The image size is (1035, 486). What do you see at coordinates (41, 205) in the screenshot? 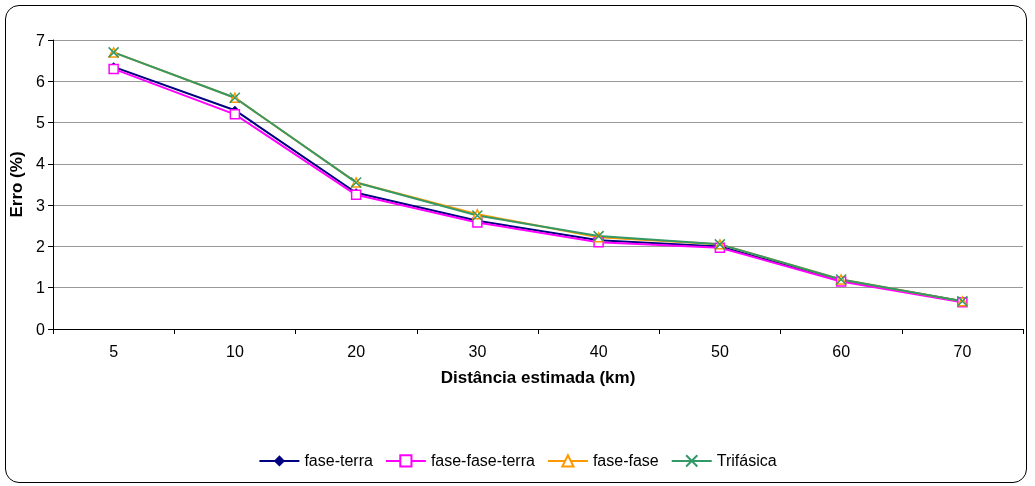
I see `y-tick-label: 3` at bounding box center [41, 205].